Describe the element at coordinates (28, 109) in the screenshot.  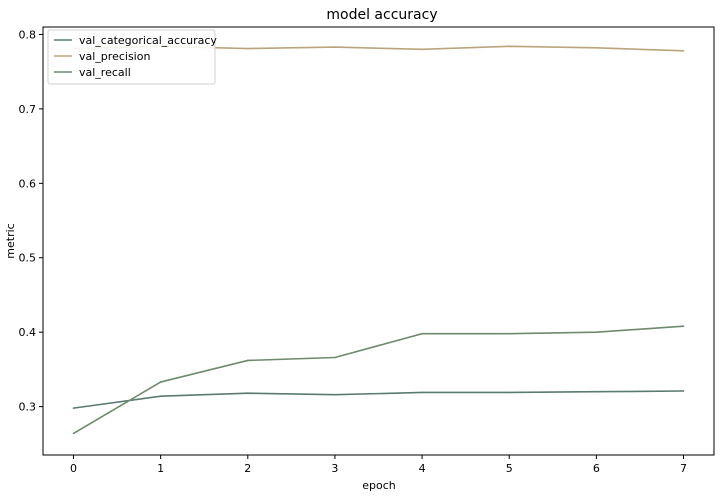
I see `y-tick-label: 0.7` at that location.